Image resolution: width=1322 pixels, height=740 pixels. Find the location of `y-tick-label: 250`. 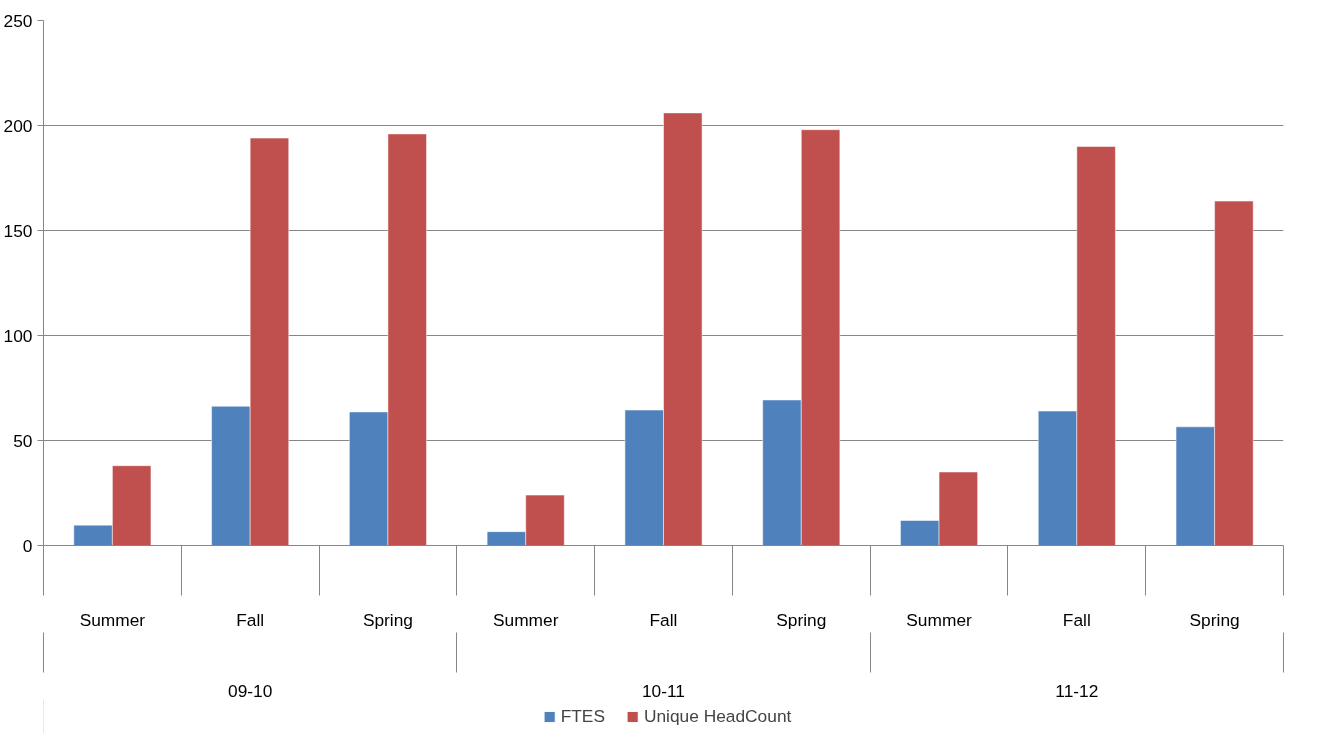

y-tick-label: 250 is located at coordinates (18, 20).